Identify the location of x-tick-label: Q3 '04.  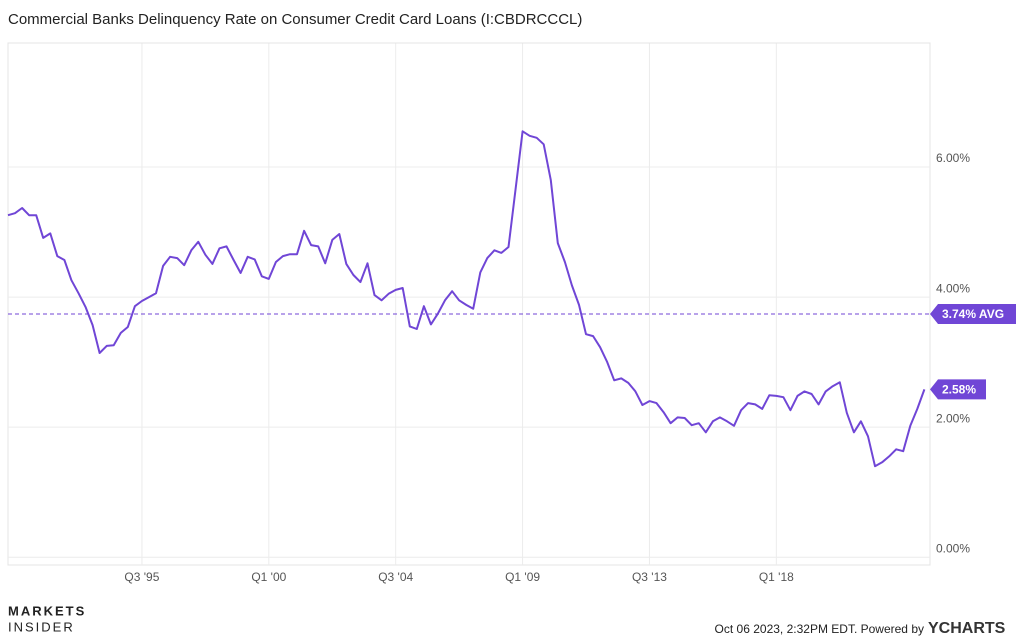
(395, 577).